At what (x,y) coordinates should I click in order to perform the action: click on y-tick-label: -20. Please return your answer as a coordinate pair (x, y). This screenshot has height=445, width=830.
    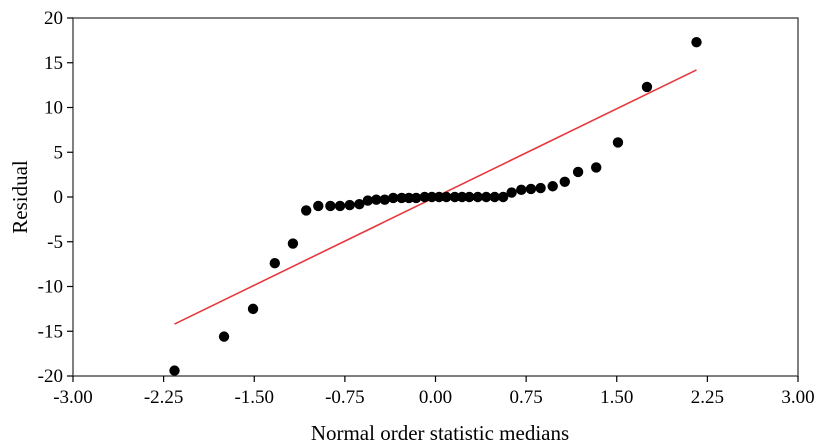
    Looking at the image, I should click on (50, 376).